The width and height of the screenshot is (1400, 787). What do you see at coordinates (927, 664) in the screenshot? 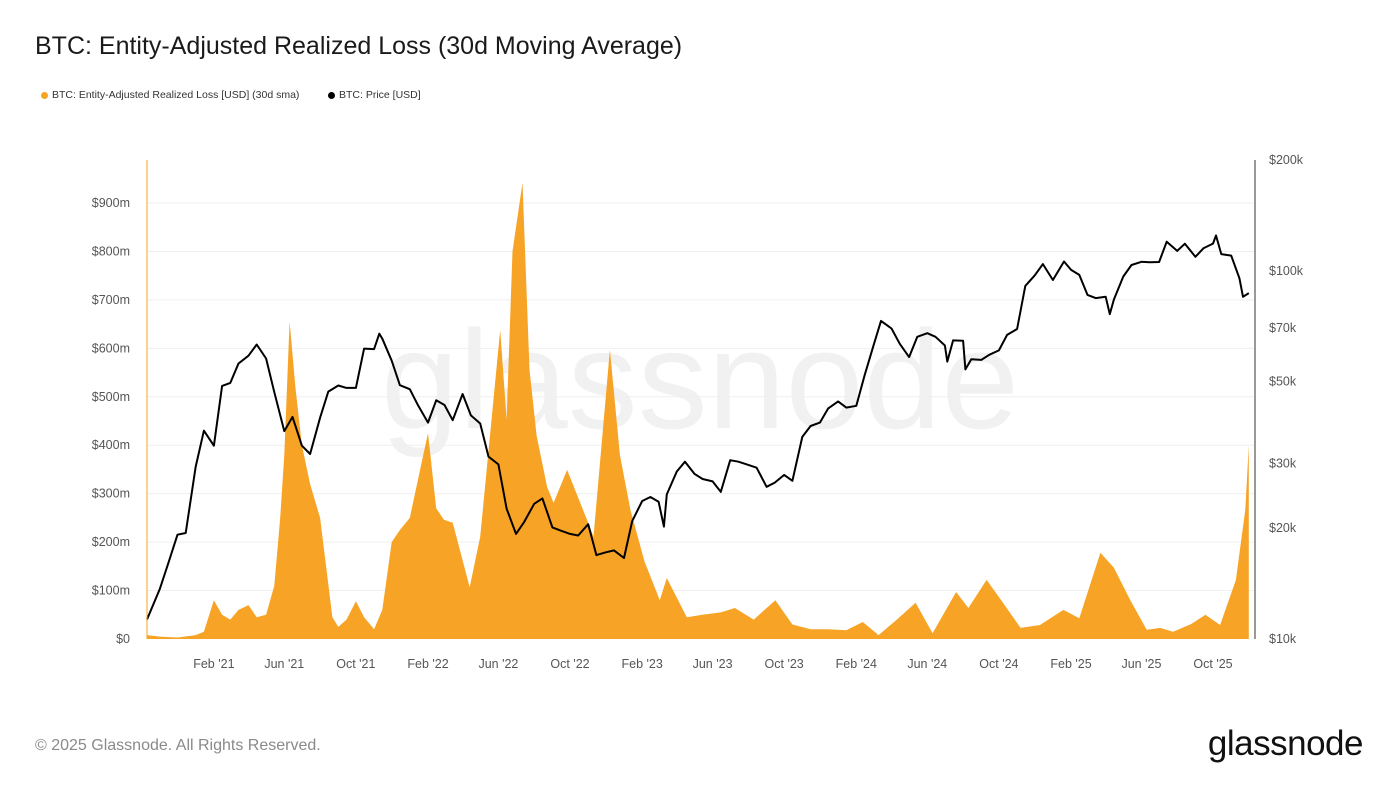
I see `x-tick-label: Jun '24` at bounding box center [927, 664].